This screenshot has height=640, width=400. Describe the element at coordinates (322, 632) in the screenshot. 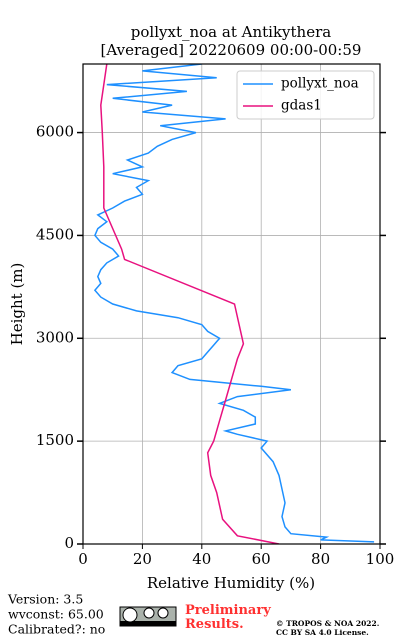

I see `license: CC BY SA 4.0 License.` at that location.